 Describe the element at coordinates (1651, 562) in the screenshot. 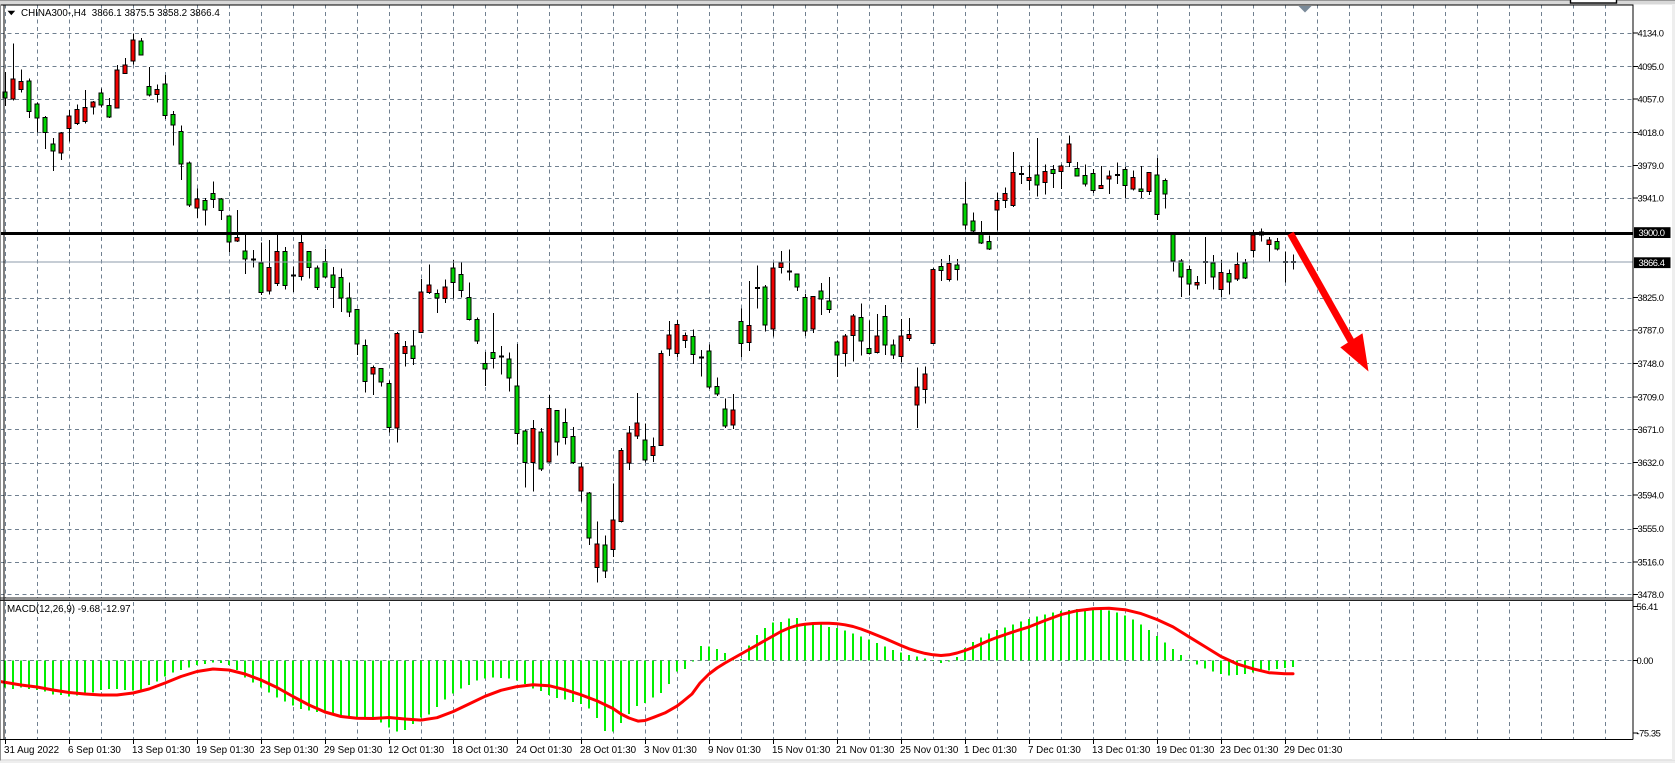

I see `svg-text: 3516.0` at that location.